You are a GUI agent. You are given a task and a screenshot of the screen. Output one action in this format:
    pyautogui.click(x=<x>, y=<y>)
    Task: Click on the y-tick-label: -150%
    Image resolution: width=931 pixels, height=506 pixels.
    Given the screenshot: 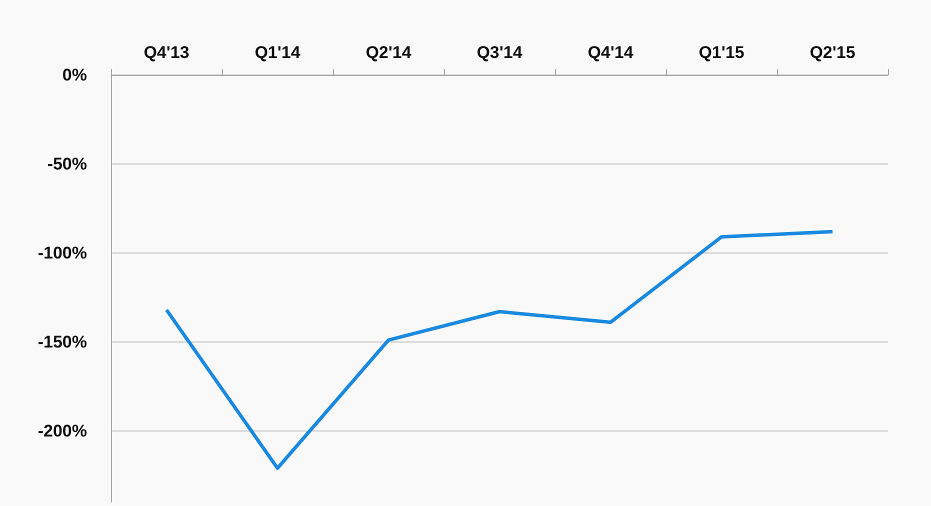 What is the action you would take?
    pyautogui.click(x=62, y=342)
    